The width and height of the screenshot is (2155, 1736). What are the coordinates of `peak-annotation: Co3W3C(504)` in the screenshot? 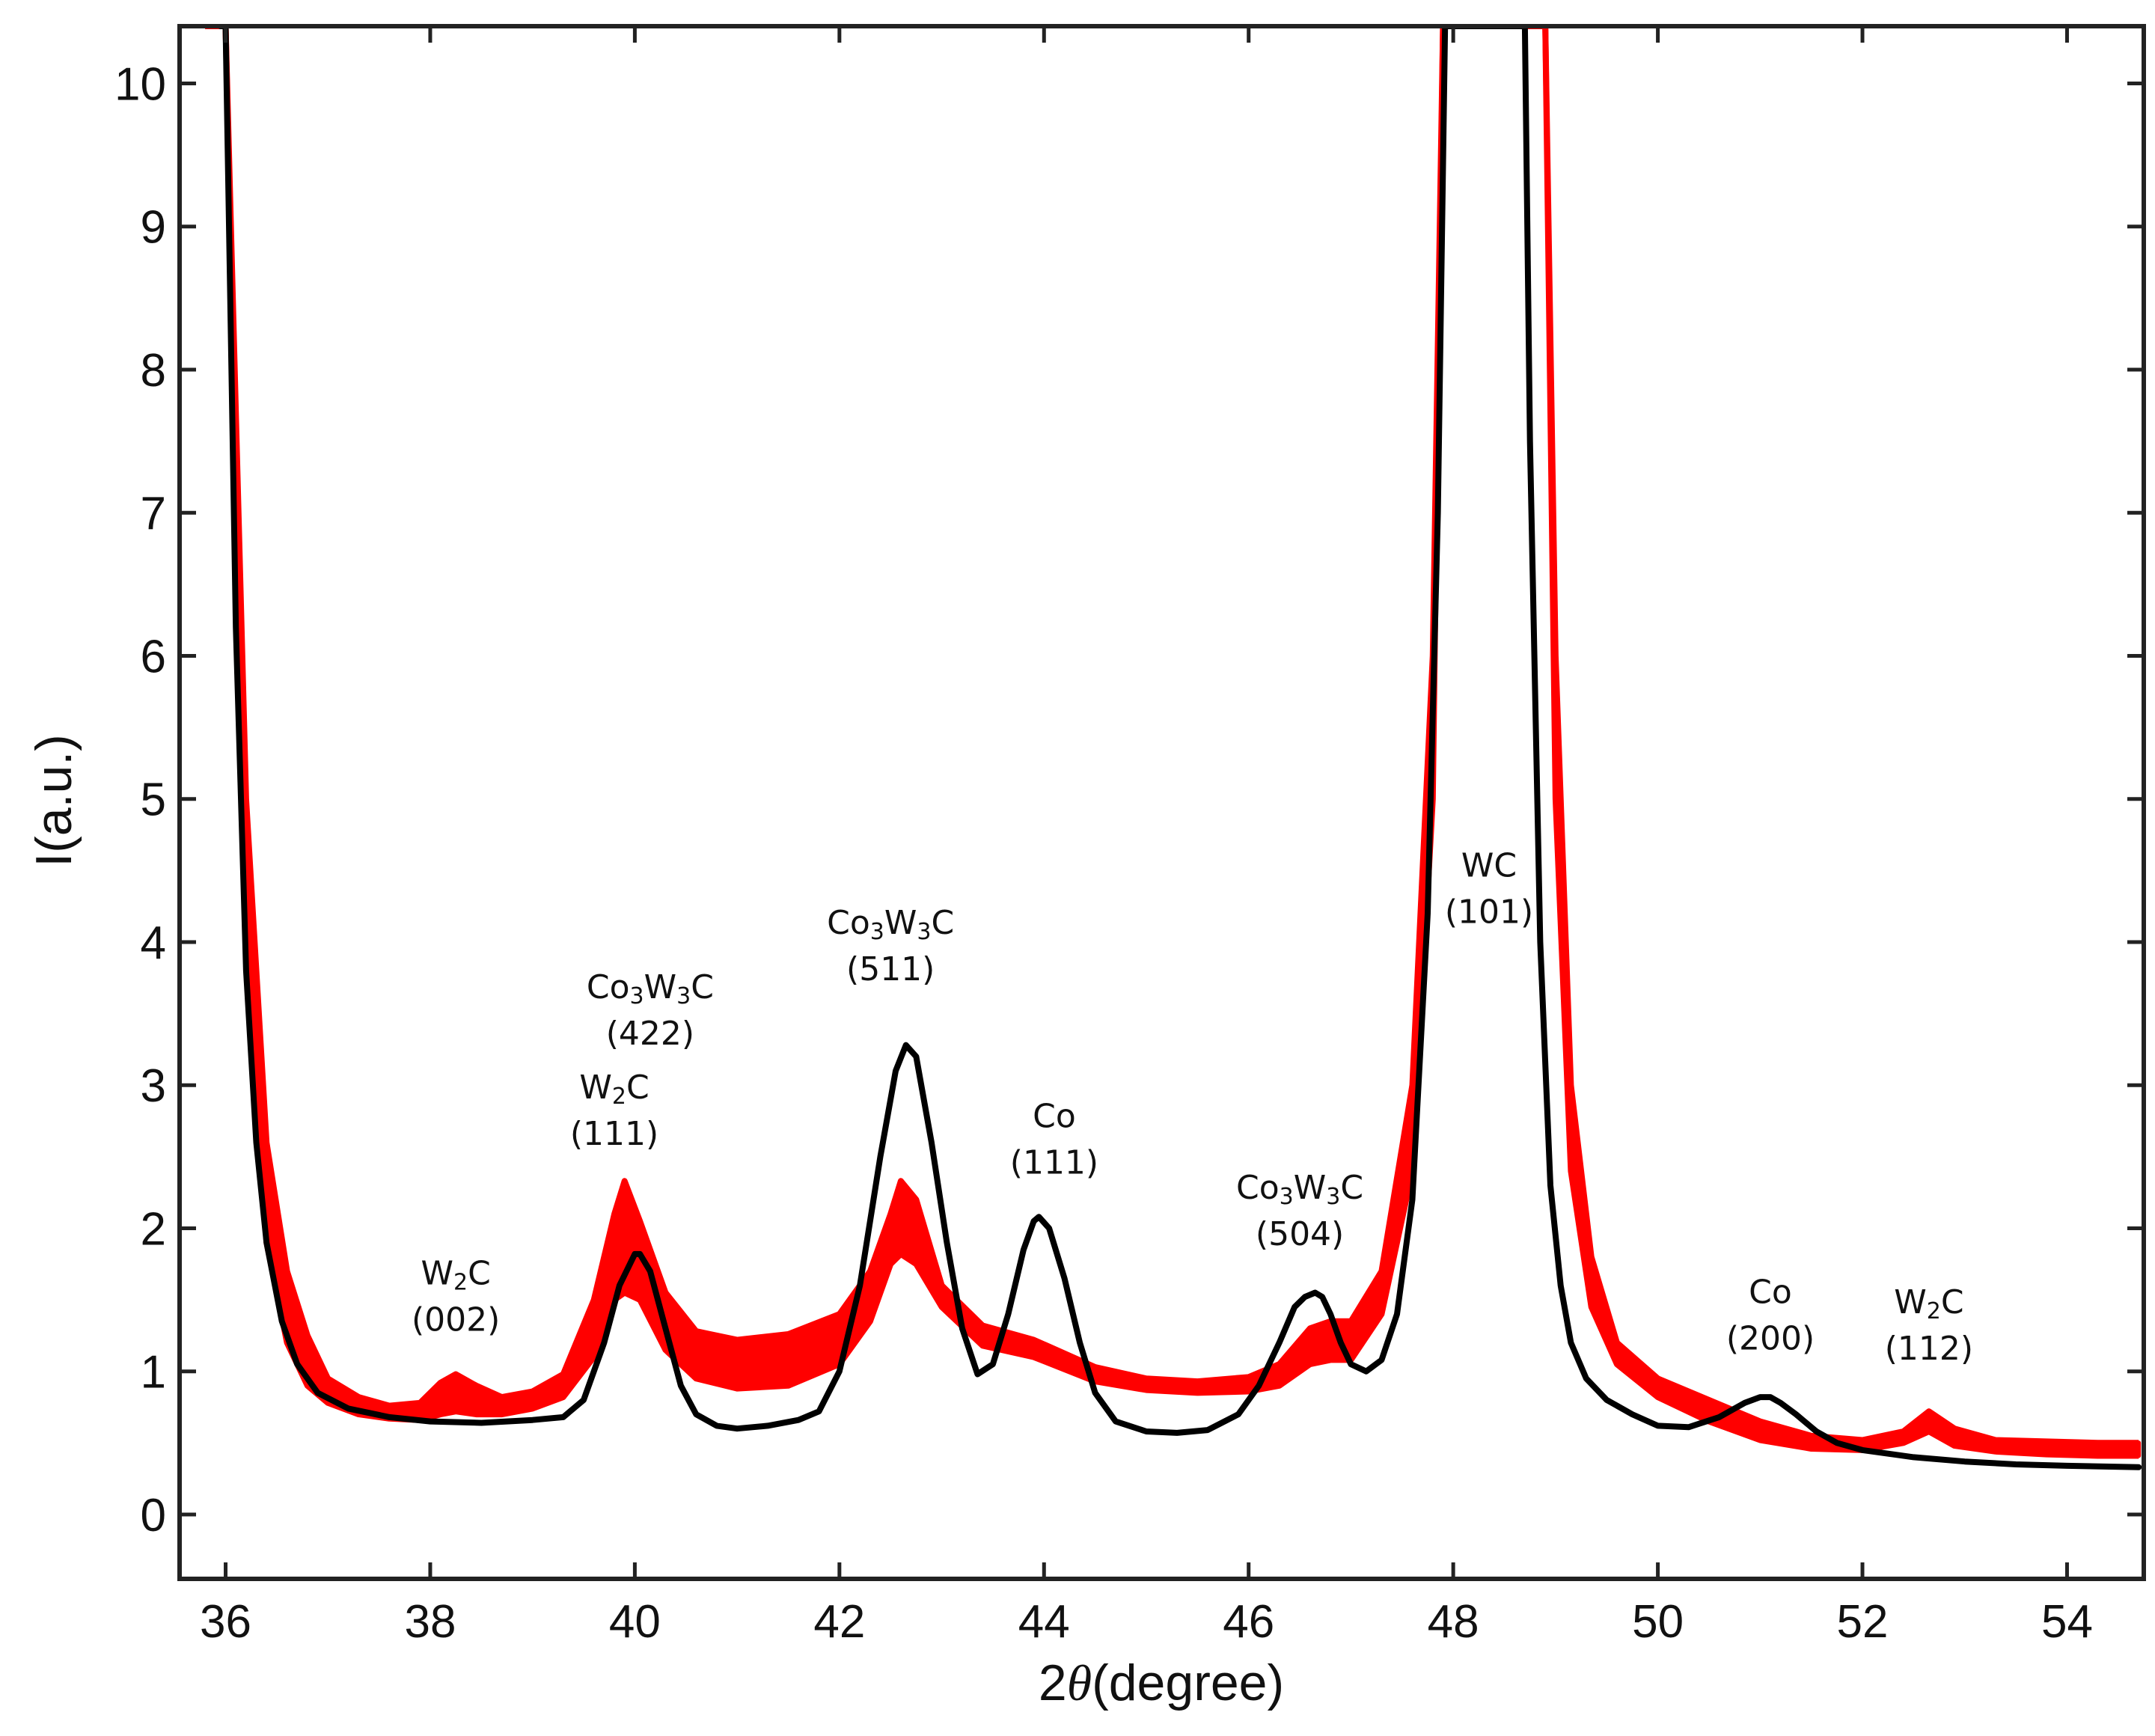 It's located at (1299, 1211).